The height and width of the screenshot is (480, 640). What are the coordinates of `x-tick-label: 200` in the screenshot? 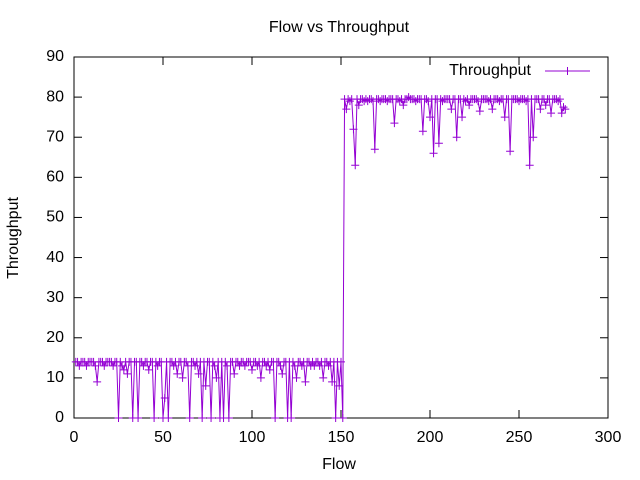 It's located at (430, 437).